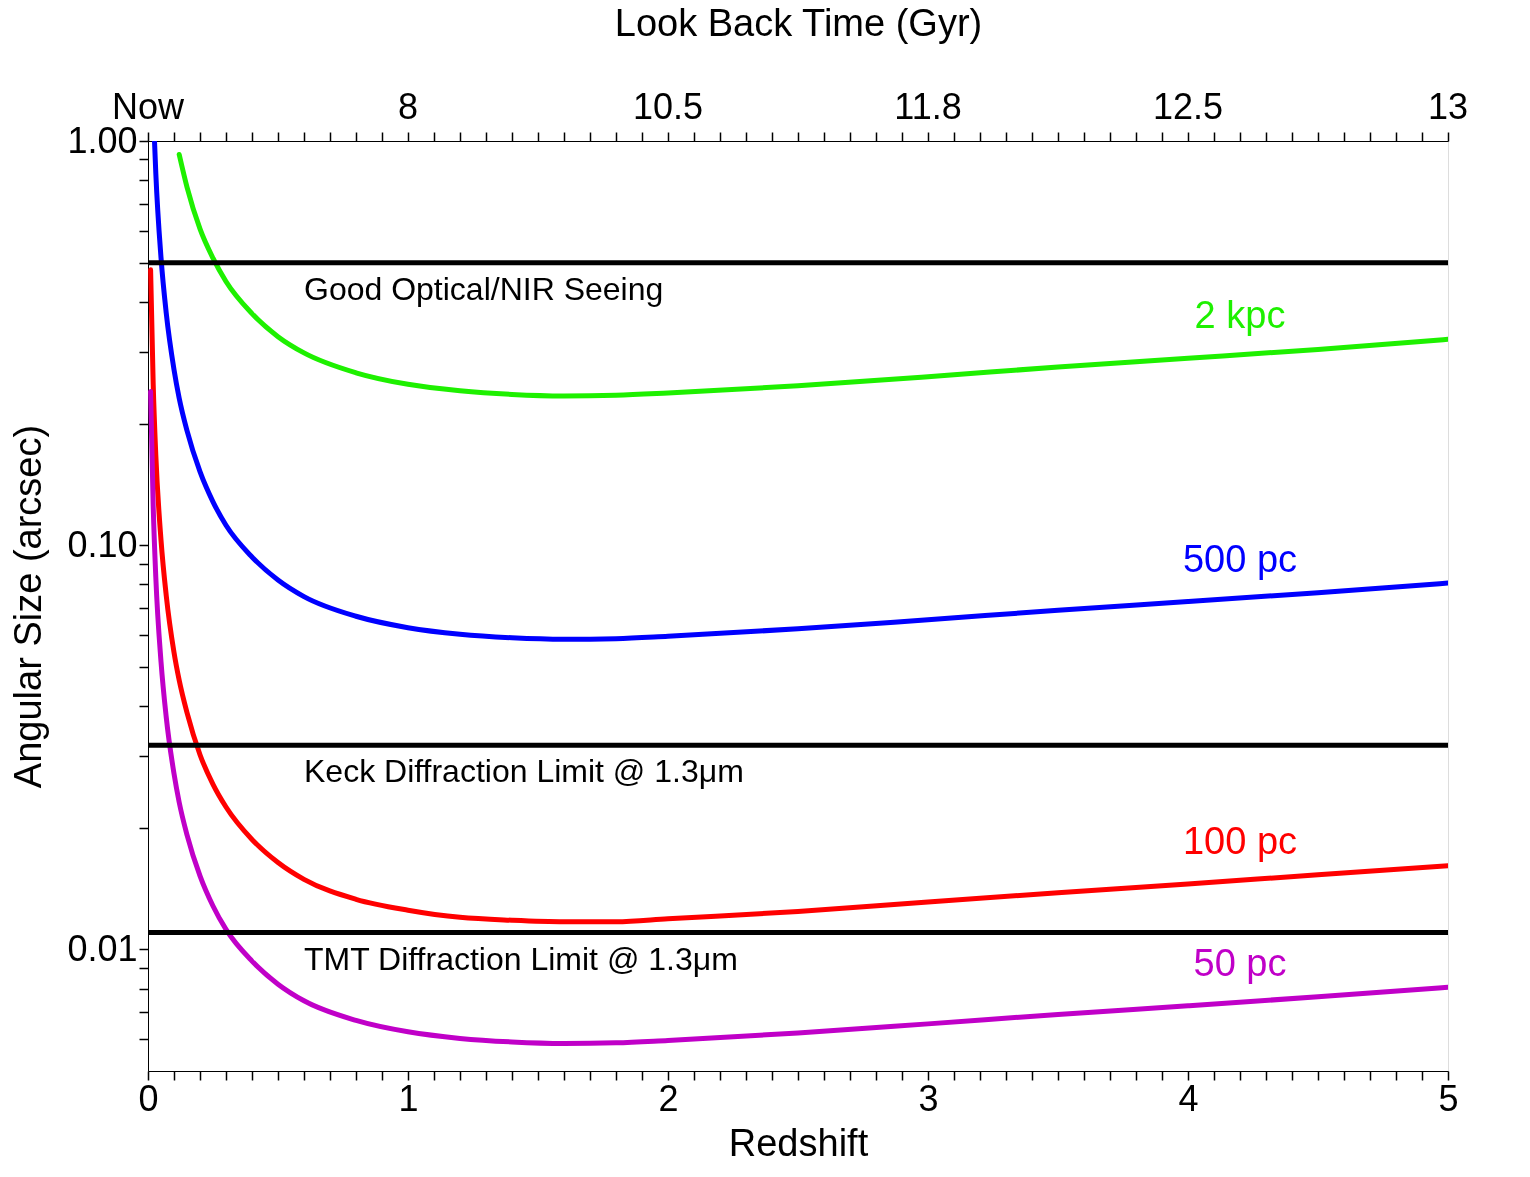 This screenshot has width=1530, height=1177. I want to click on series-label: 100 pc, so click(1240, 841).